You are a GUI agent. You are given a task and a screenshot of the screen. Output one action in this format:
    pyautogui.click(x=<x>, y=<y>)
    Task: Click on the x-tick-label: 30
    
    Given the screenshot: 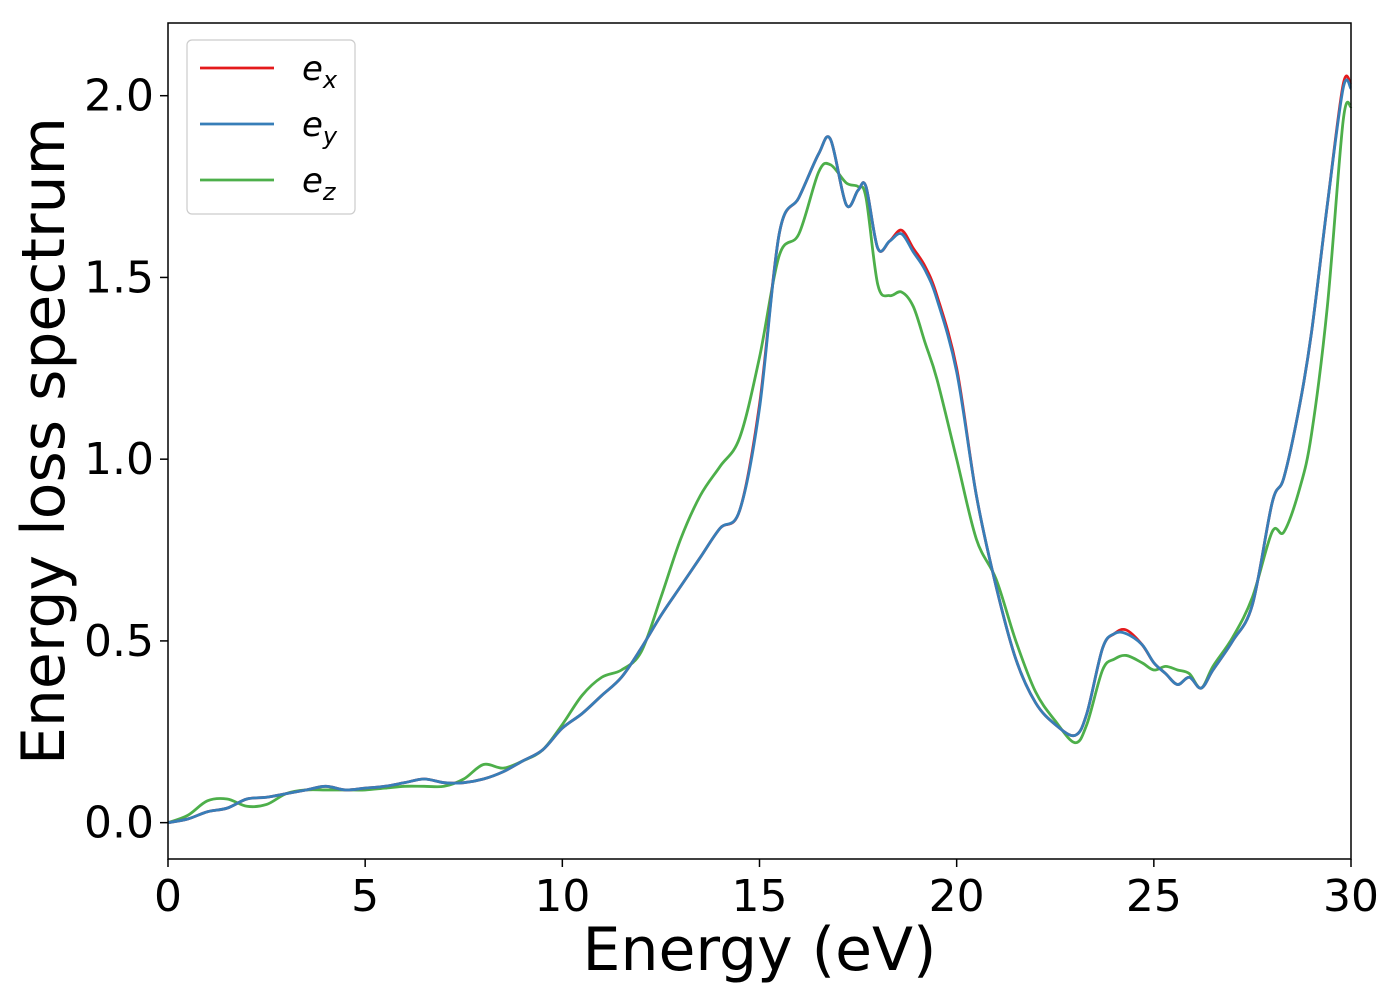 What is the action you would take?
    pyautogui.click(x=1351, y=896)
    